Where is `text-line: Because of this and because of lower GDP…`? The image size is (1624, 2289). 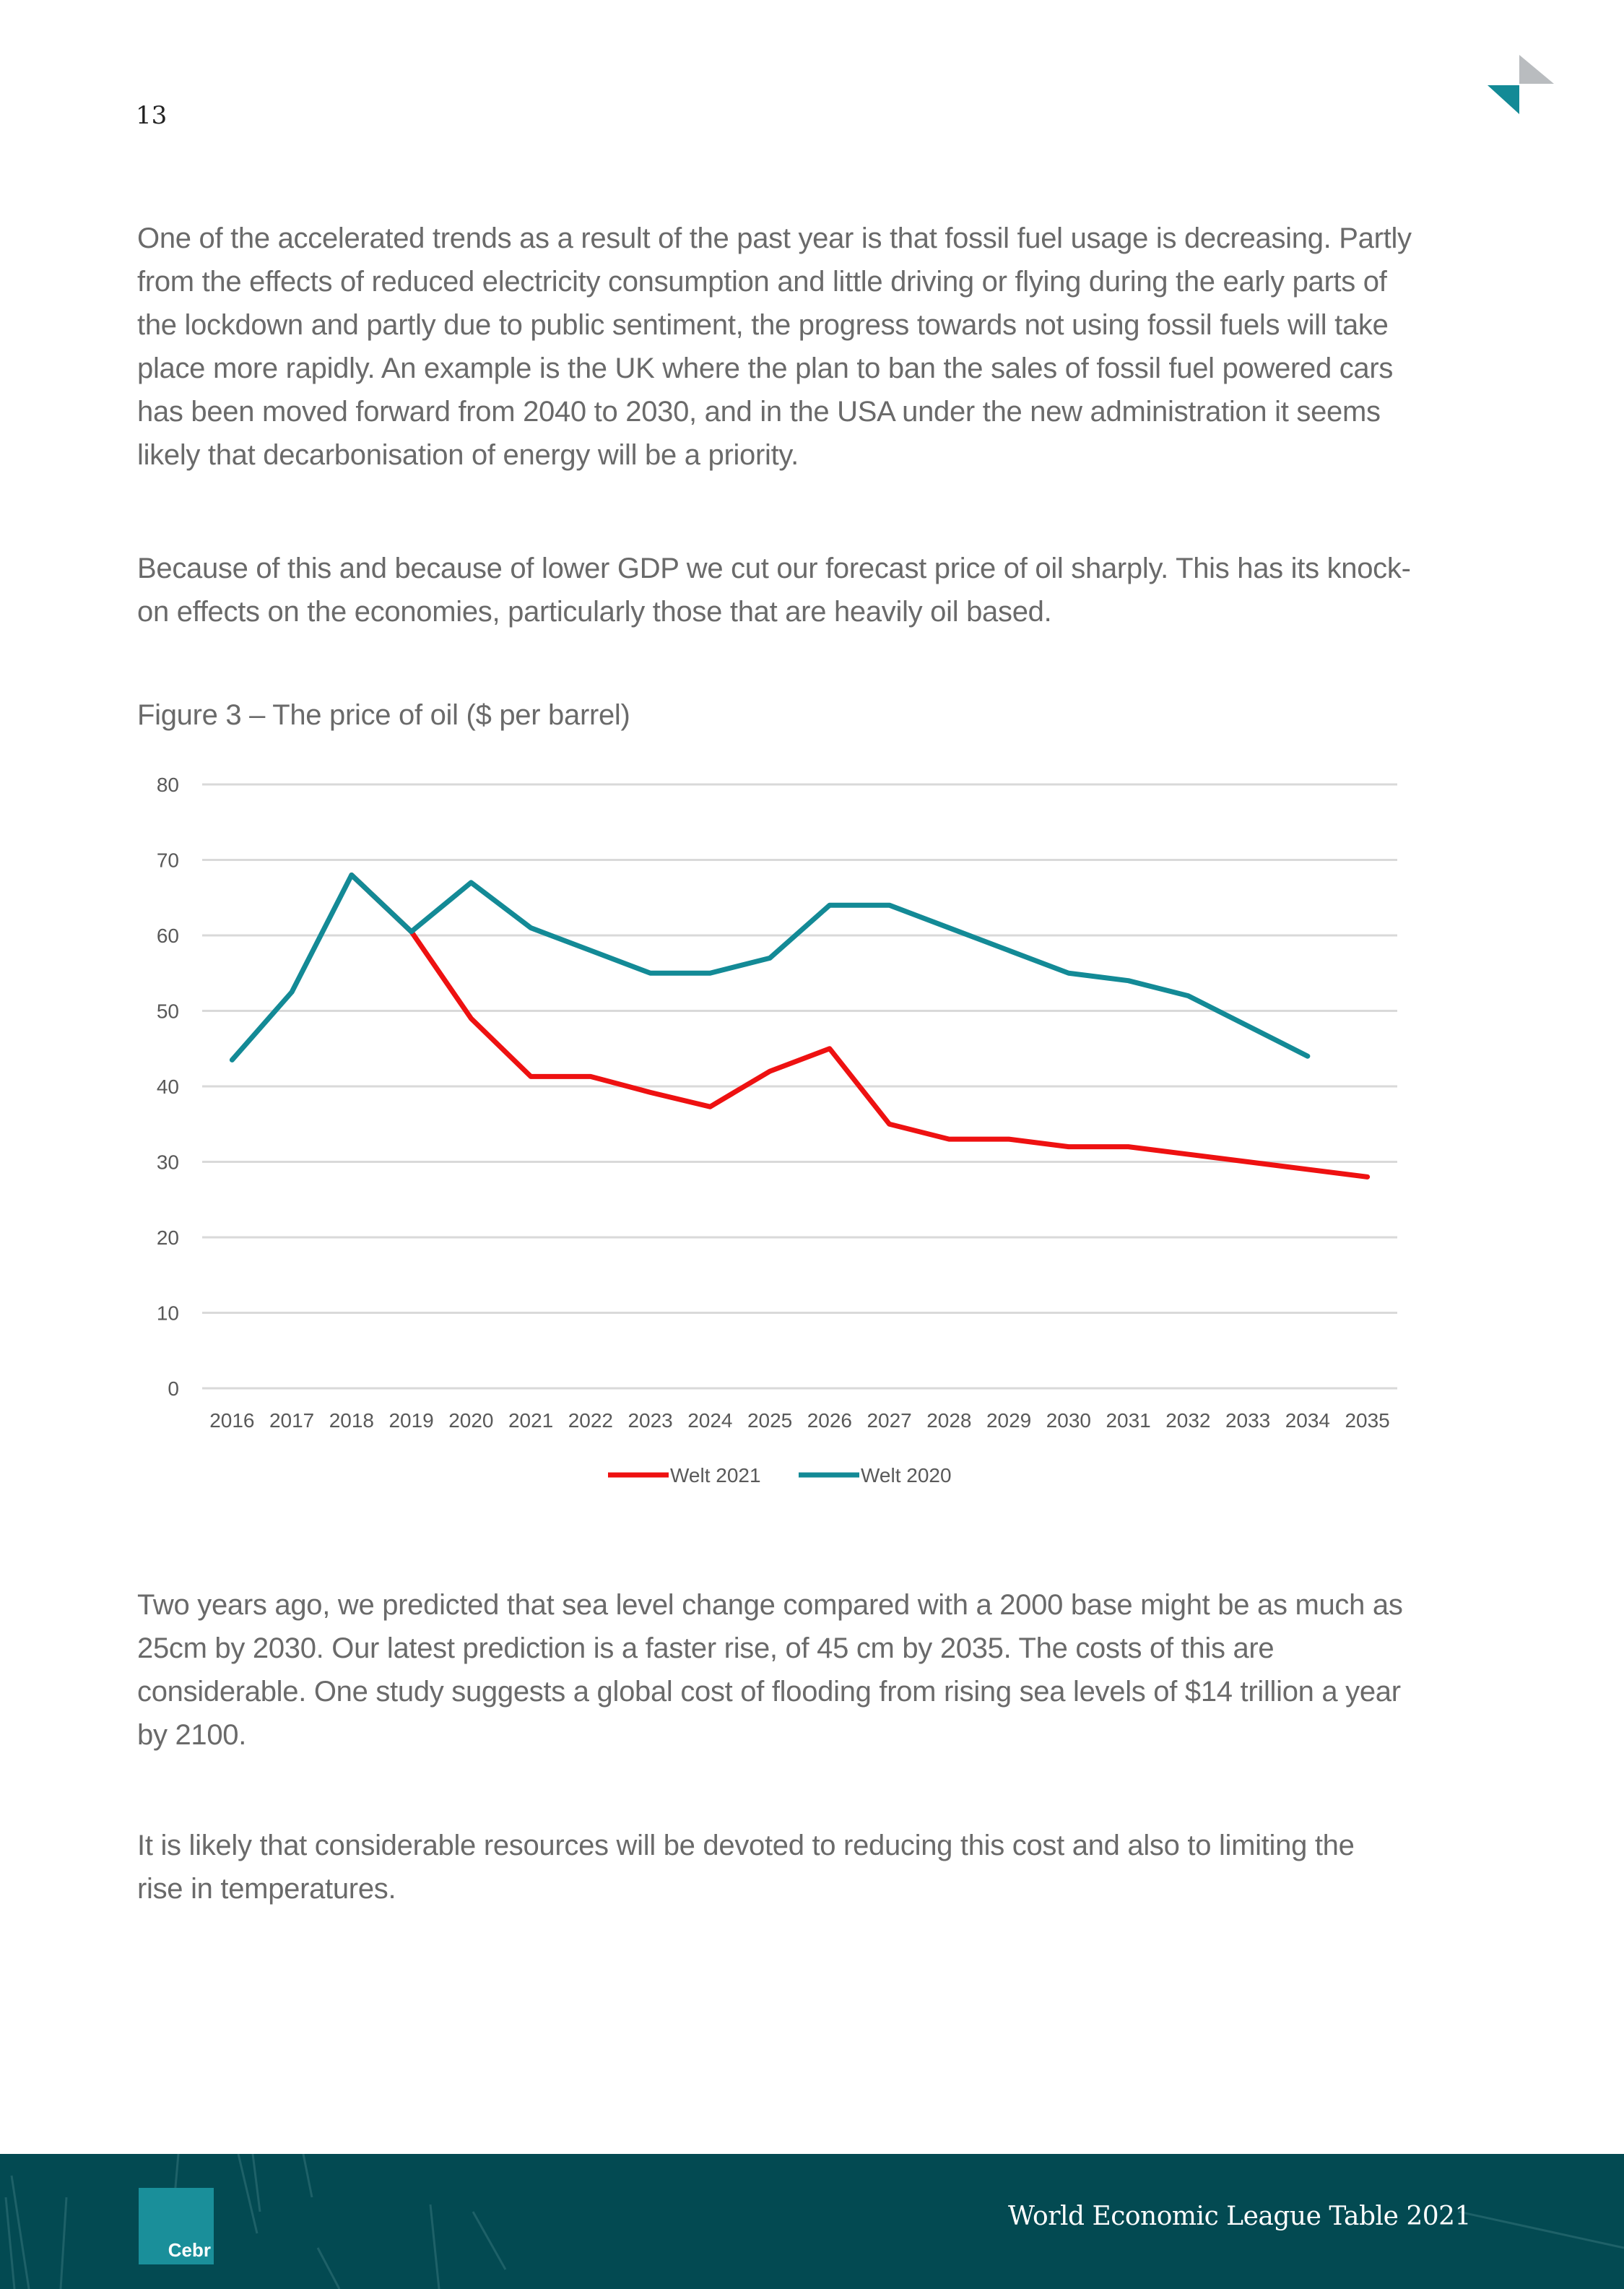 text-line: Because of this and because of lower GDP… is located at coordinates (774, 568).